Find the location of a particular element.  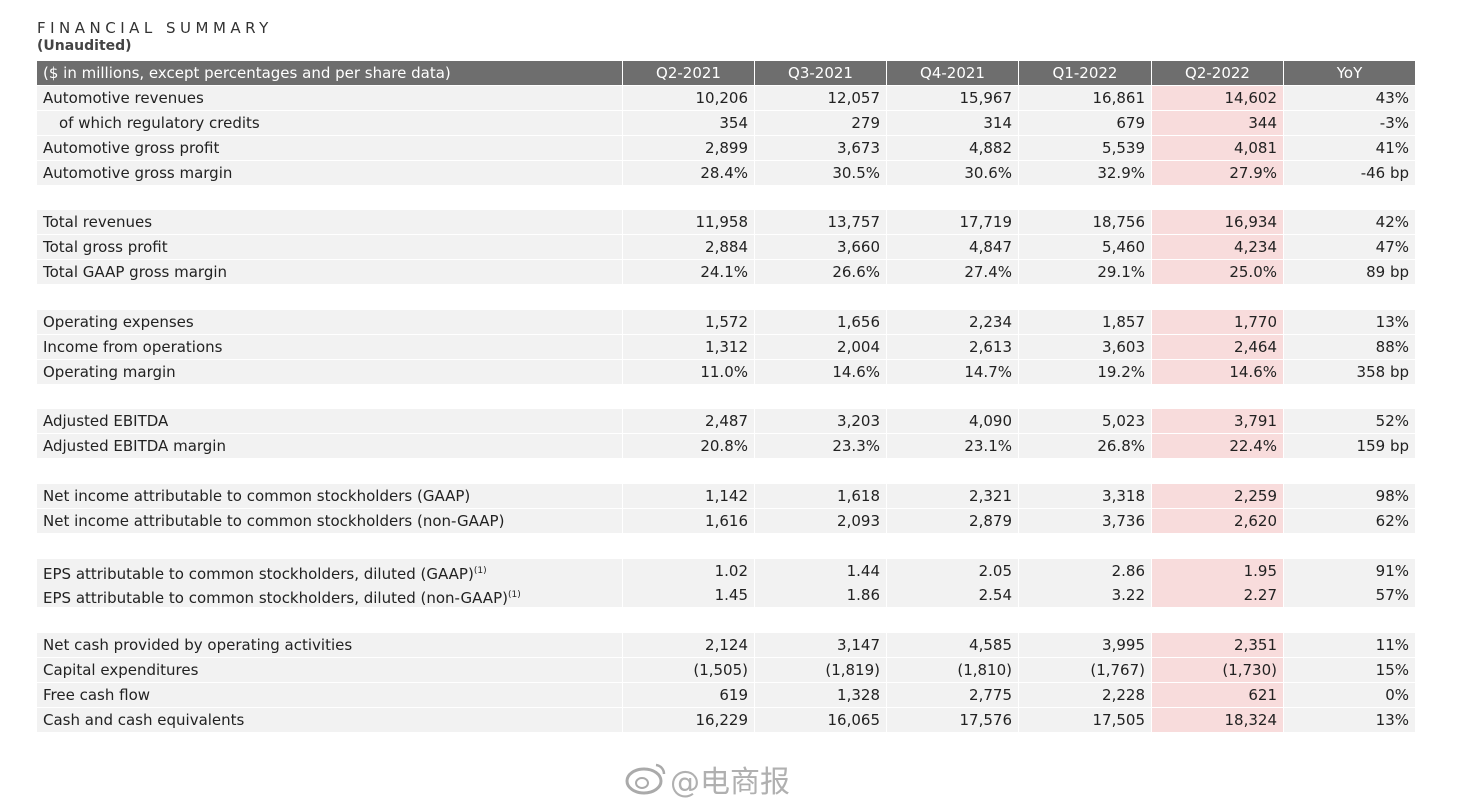

cell: 5,023 is located at coordinates (1085, 421).